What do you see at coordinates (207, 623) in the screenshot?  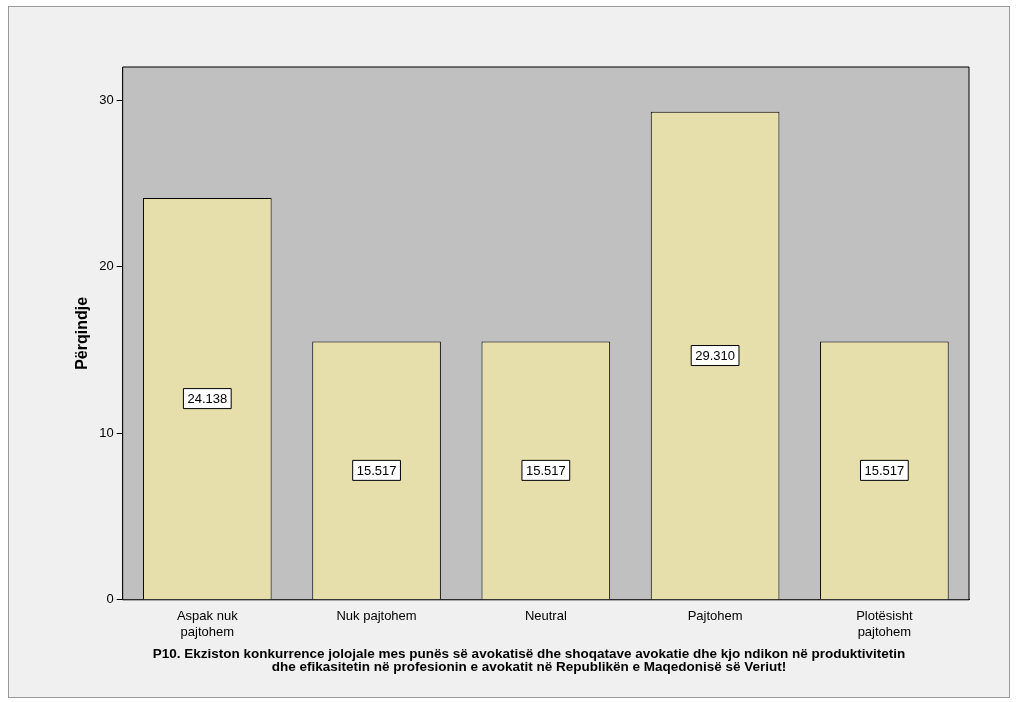 I see `x-tick-label: Aspak nuk pajtohem` at bounding box center [207, 623].